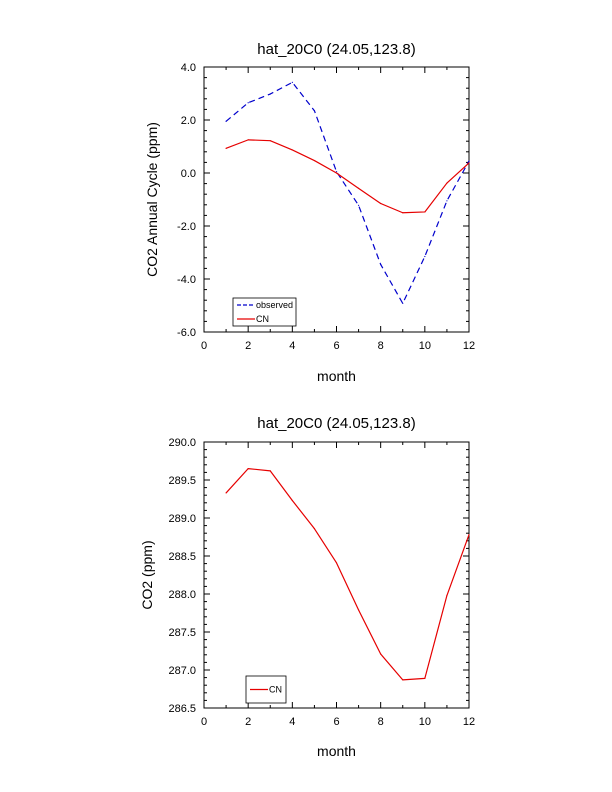 The height and width of the screenshot is (792, 612). I want to click on y-tick-label: 288.5, so click(182, 557).